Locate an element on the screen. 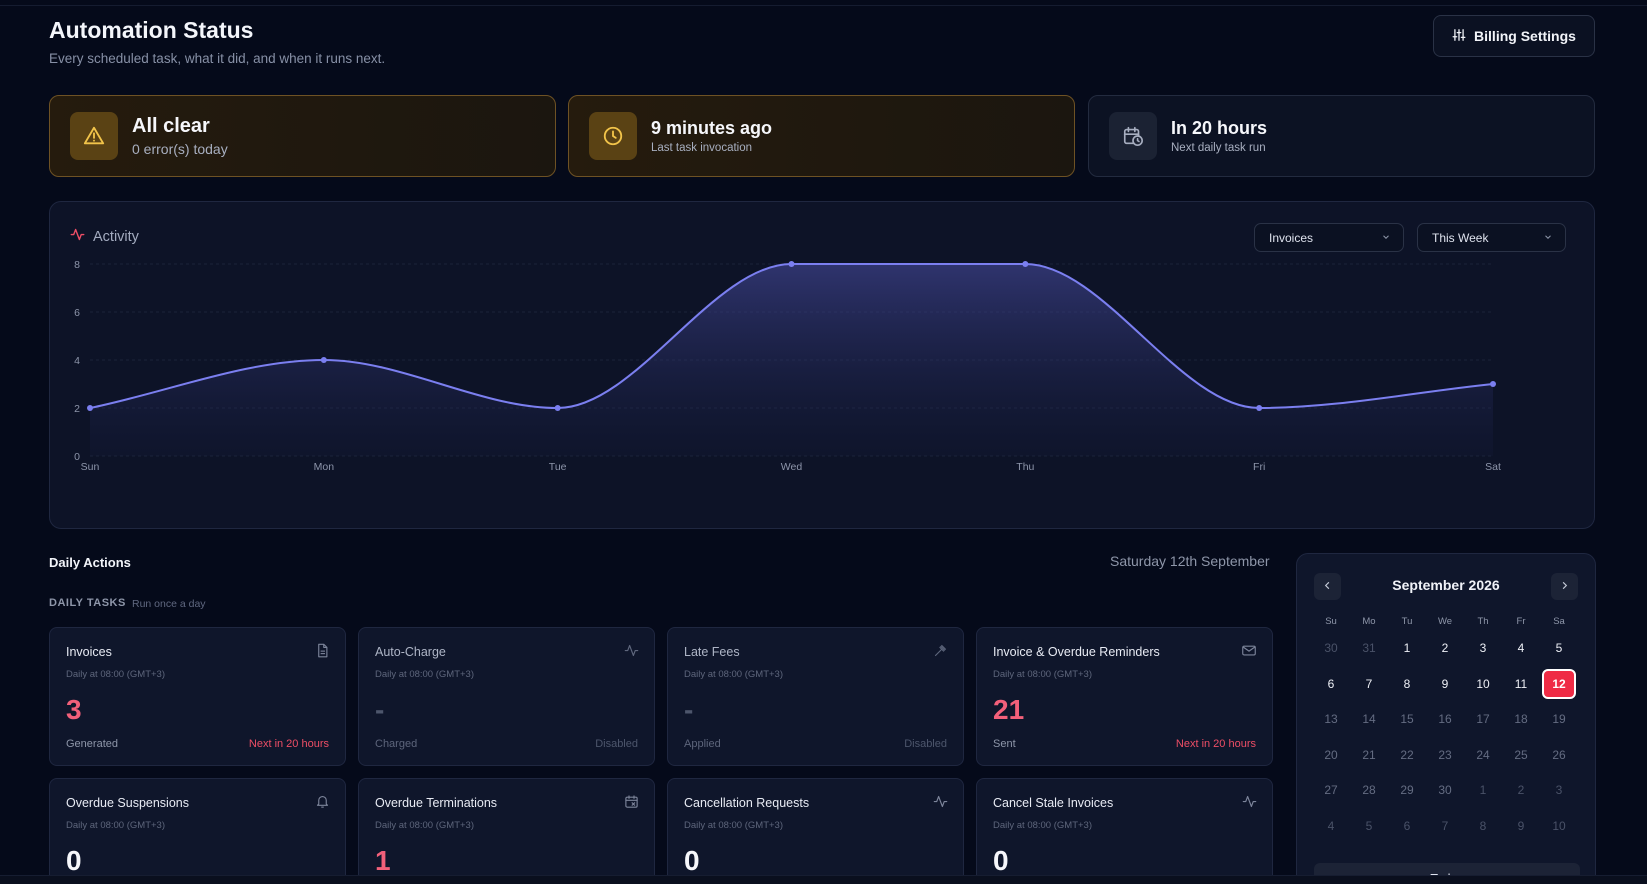 The width and height of the screenshot is (1647, 884). task-name: Cancel Stale Invoices is located at coordinates (1053, 803).